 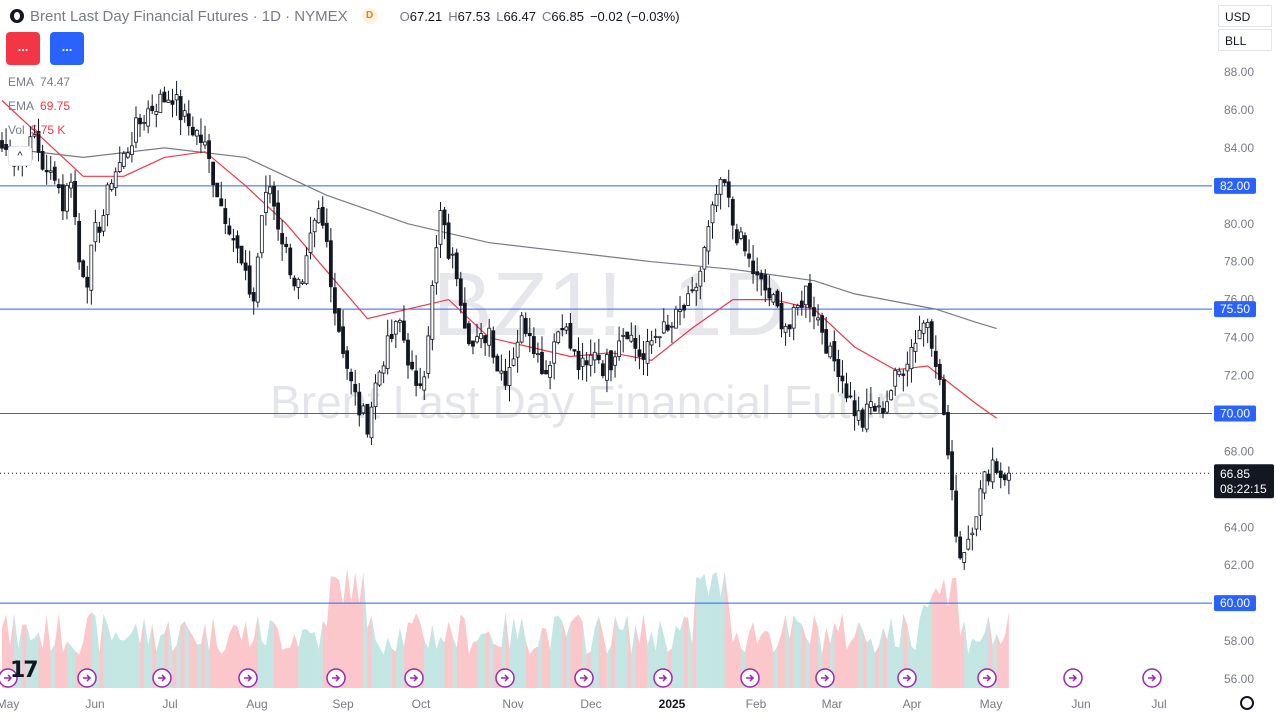 I want to click on price-tick-label: 68.00, so click(x=1239, y=451).